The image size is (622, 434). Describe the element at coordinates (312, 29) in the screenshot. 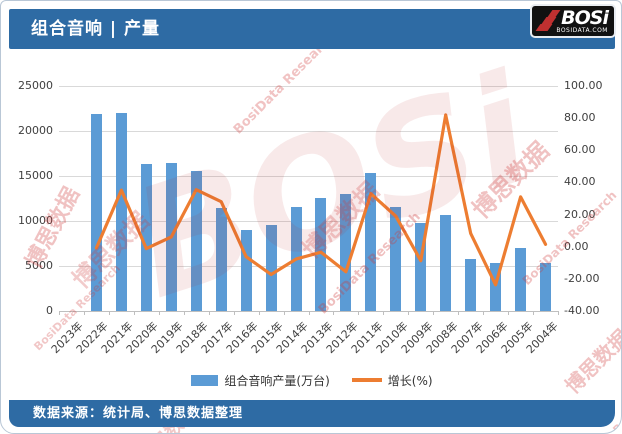

I see `header-bar: 组合音响 | 产量` at that location.